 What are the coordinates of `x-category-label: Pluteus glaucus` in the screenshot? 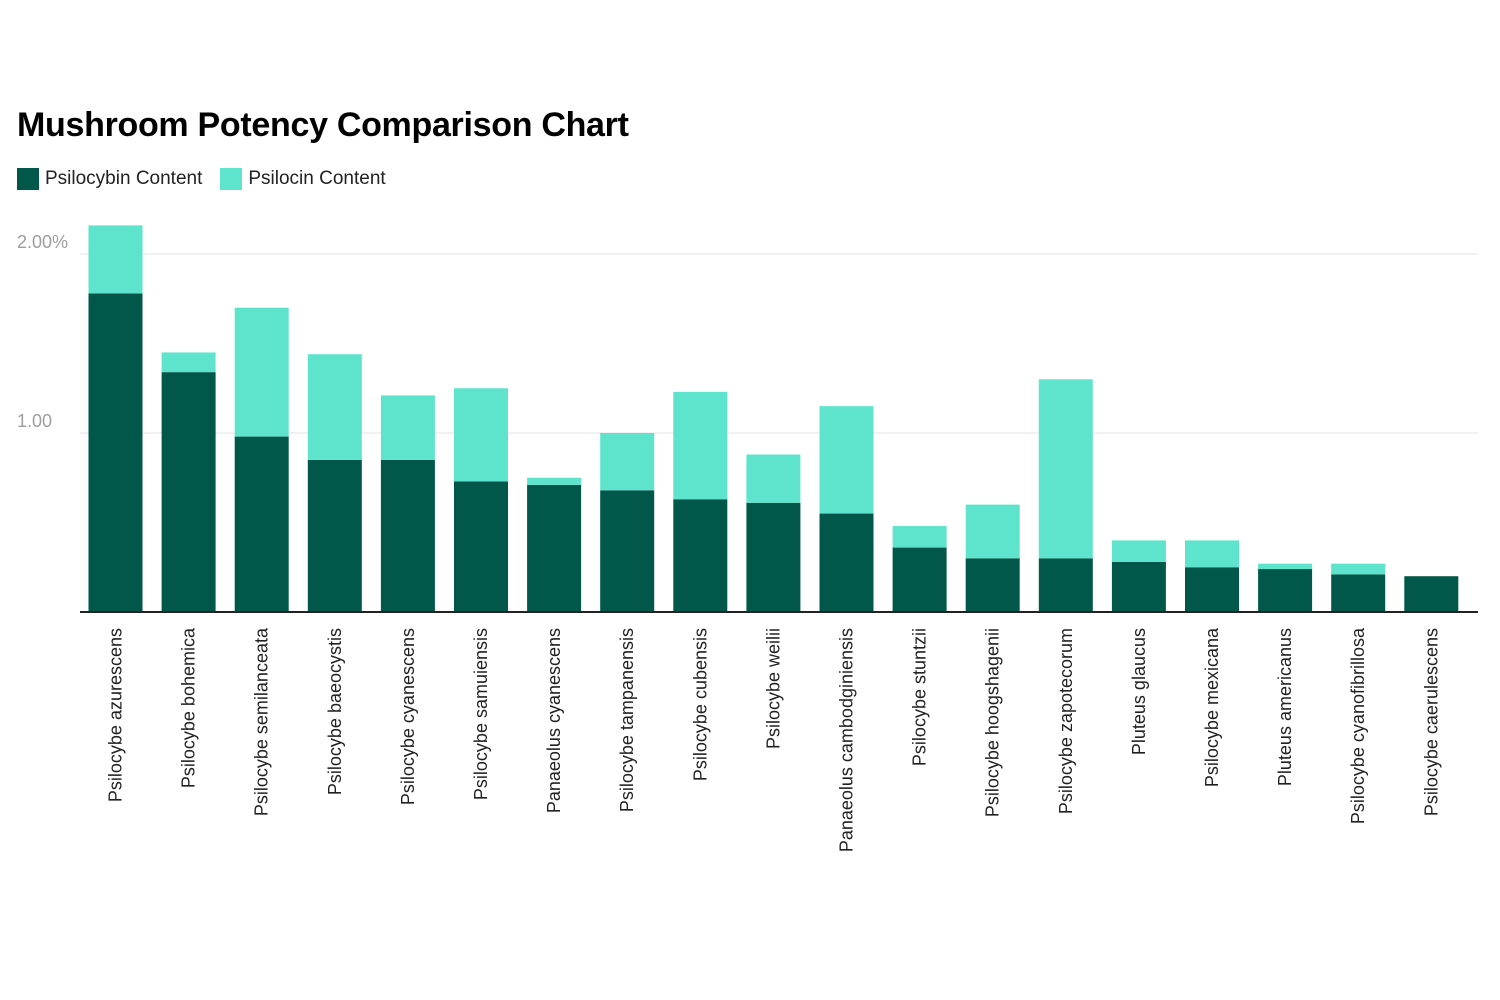 It's located at (1139, 691).